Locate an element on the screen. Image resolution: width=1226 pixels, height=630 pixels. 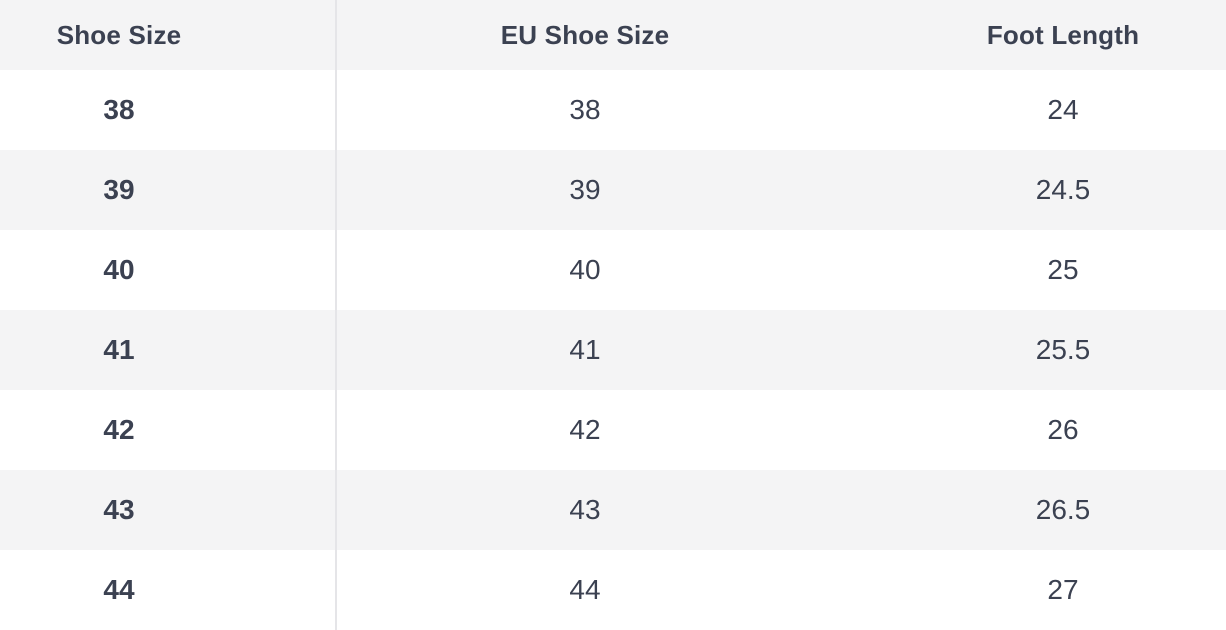
foot-length-cell: 25 is located at coordinates (1063, 269).